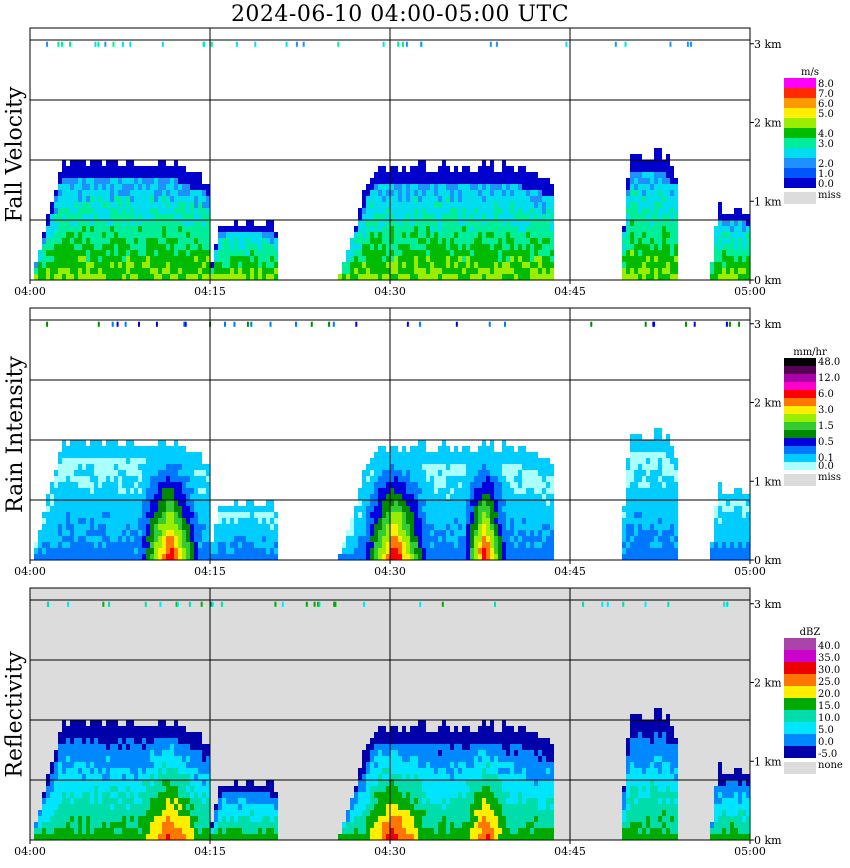 The height and width of the screenshot is (868, 850). I want to click on legend-label: 12.0, so click(829, 378).